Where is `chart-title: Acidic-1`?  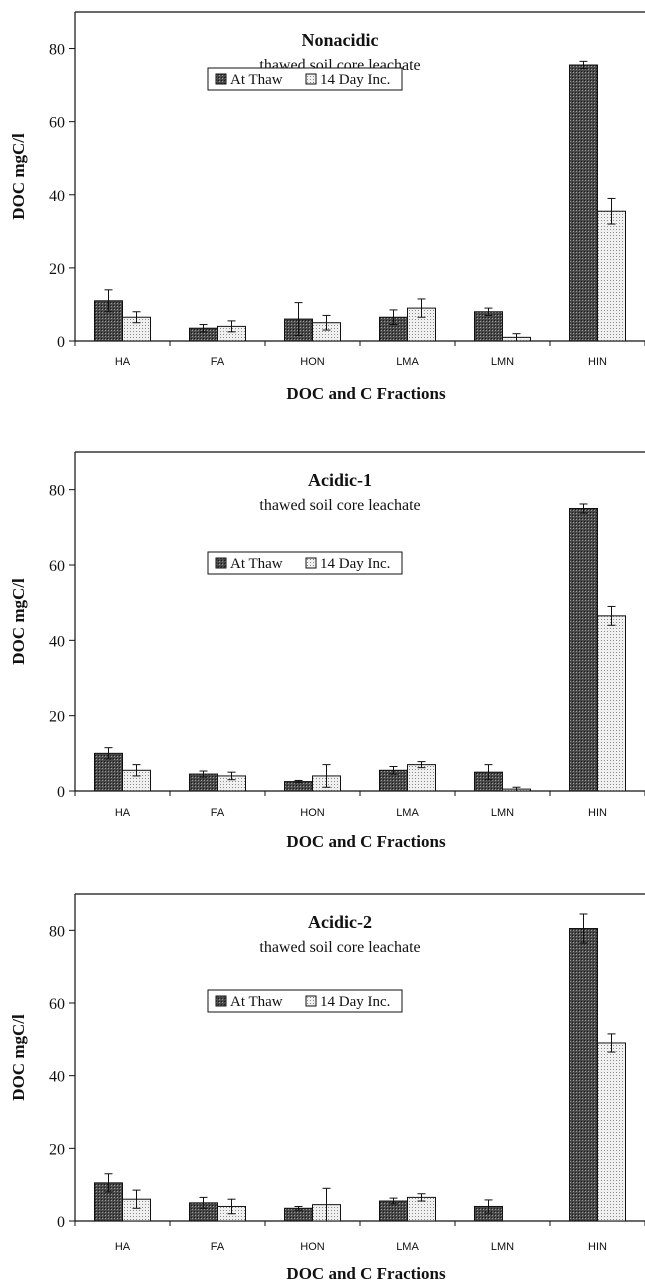 chart-title: Acidic-1 is located at coordinates (340, 480).